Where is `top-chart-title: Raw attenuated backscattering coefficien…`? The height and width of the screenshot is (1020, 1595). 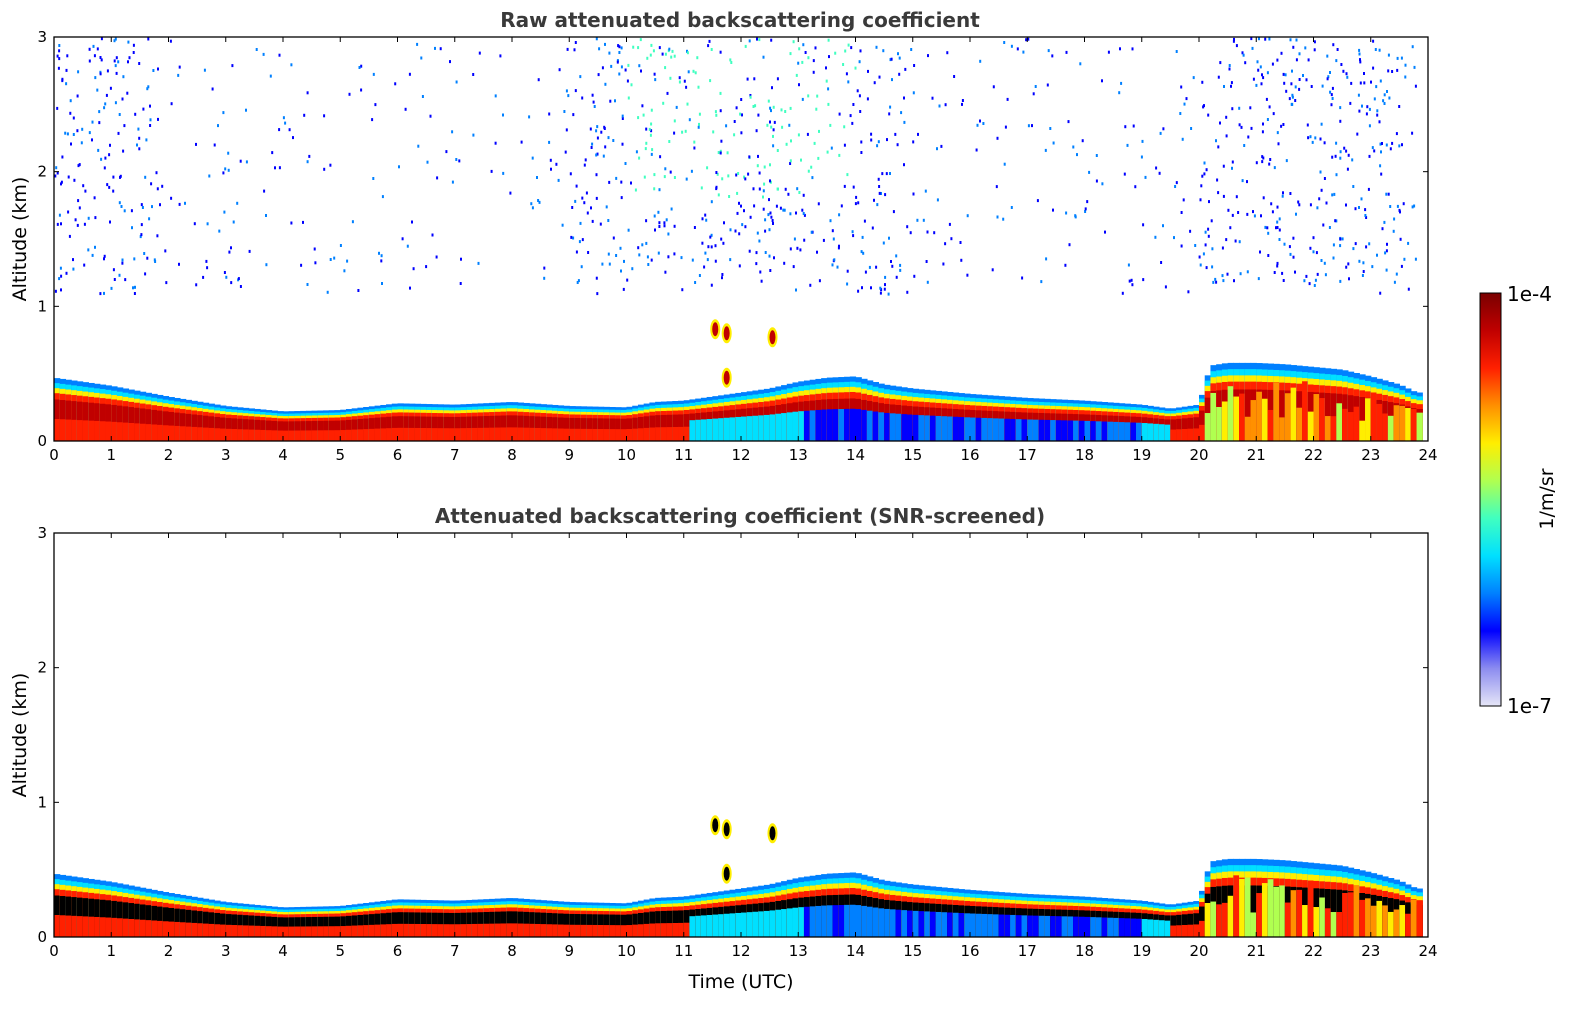
top-chart-title: Raw attenuated backscattering coefficien… is located at coordinates (740, 20).